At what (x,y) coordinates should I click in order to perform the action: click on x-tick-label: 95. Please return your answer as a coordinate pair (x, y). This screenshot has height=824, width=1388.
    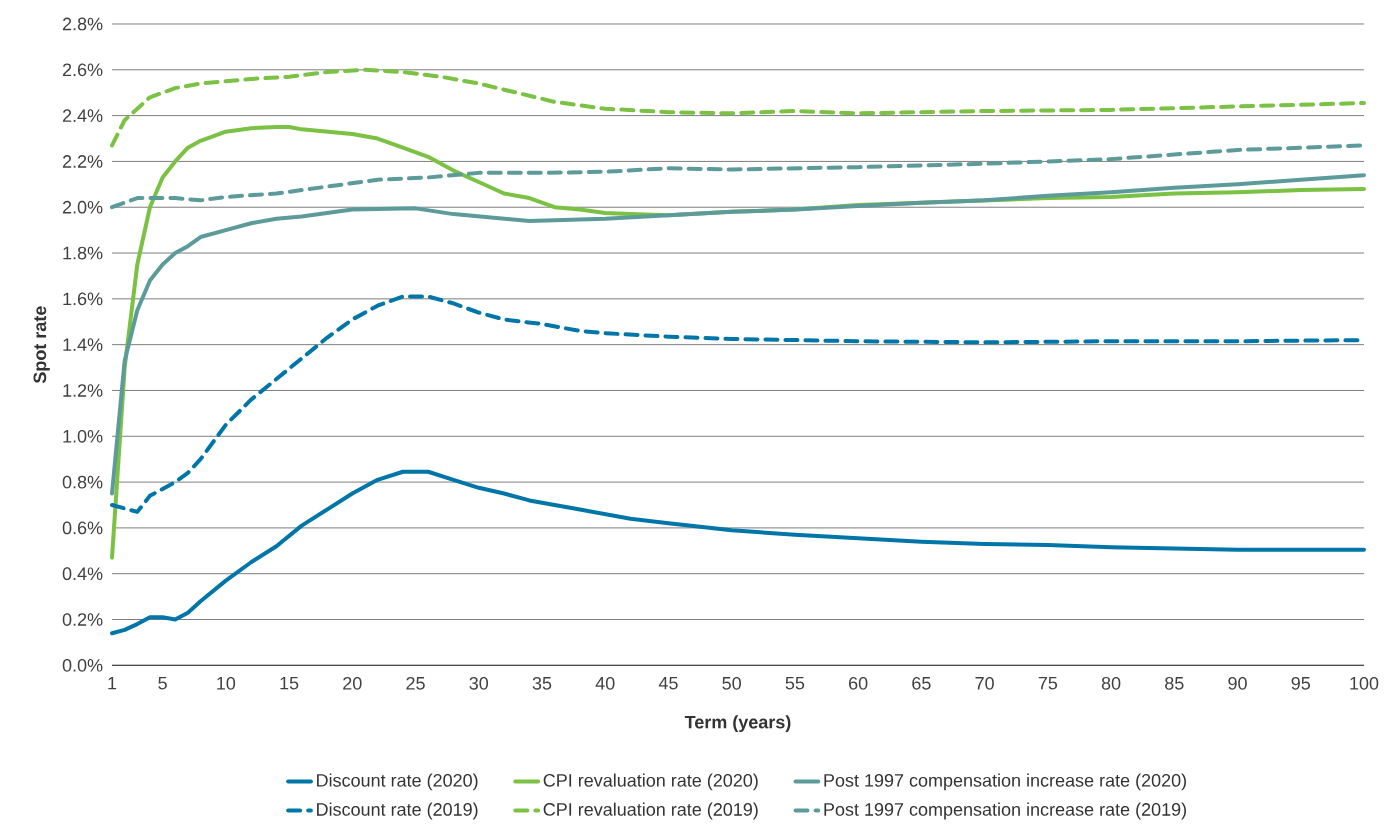
    Looking at the image, I should click on (1301, 683).